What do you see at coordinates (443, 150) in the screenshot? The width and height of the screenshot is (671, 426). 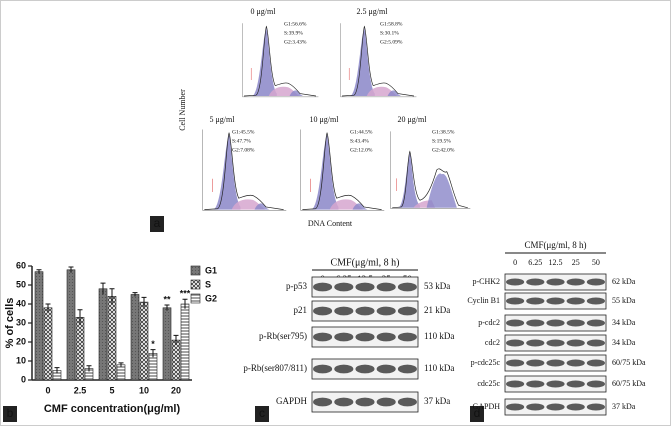 I see `plot-stat: G2:42.0%` at bounding box center [443, 150].